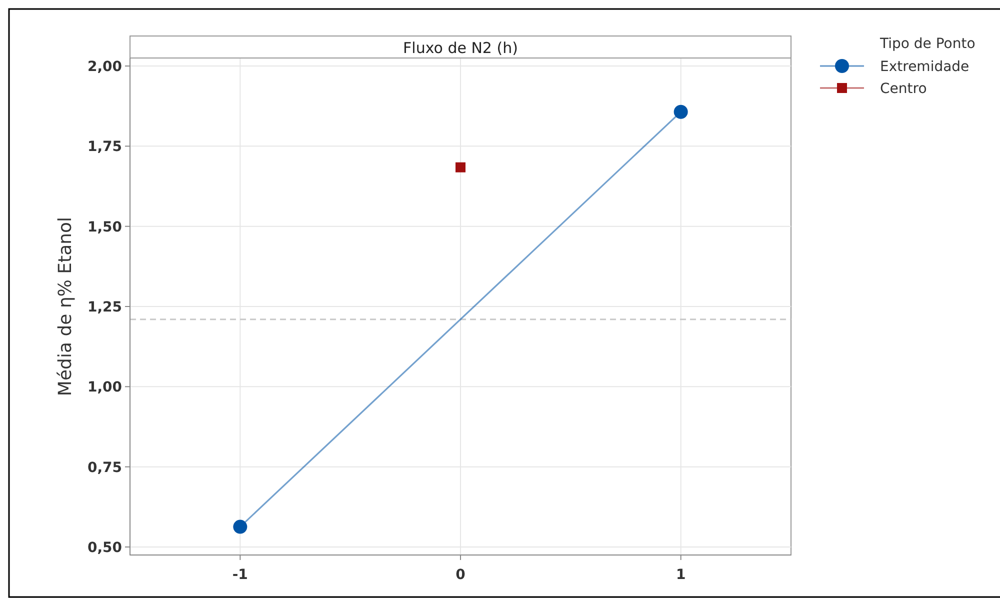  I want to click on y-tick-label: 2,00, so click(104, 67).